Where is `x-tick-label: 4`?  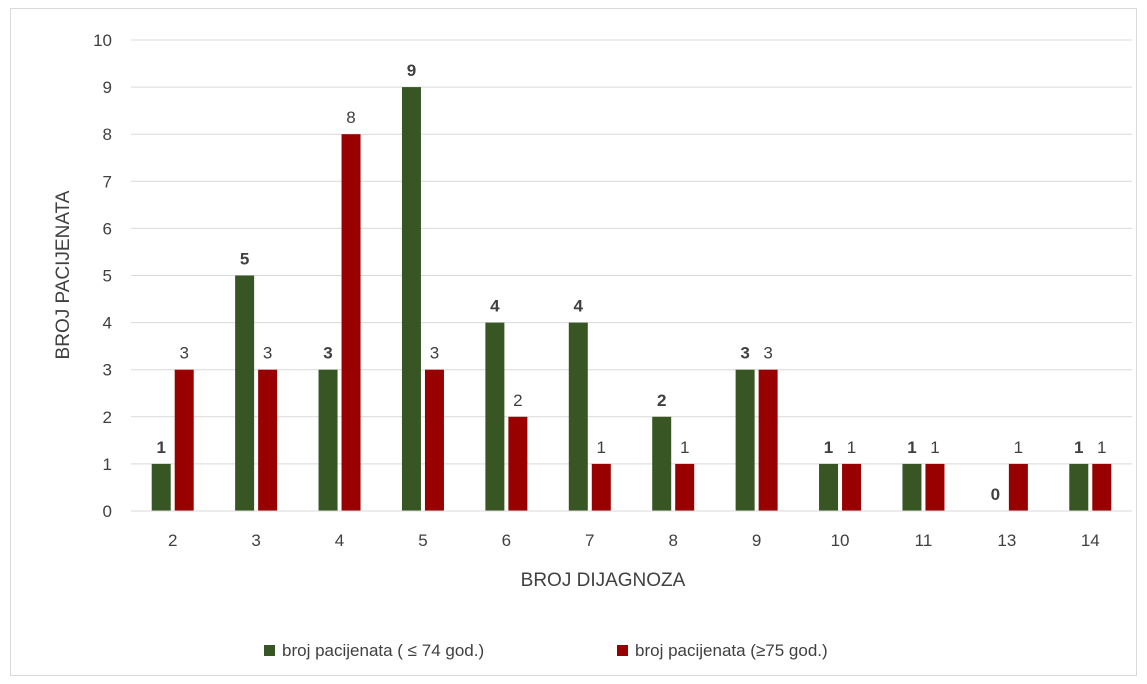
x-tick-label: 4 is located at coordinates (339, 540).